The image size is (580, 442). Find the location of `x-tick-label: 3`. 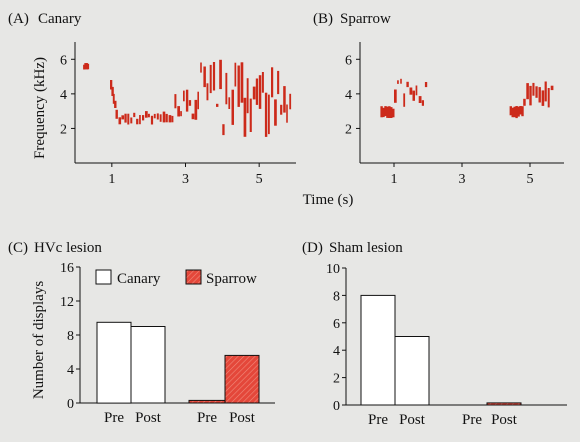

x-tick-label: 3 is located at coordinates (462, 179).